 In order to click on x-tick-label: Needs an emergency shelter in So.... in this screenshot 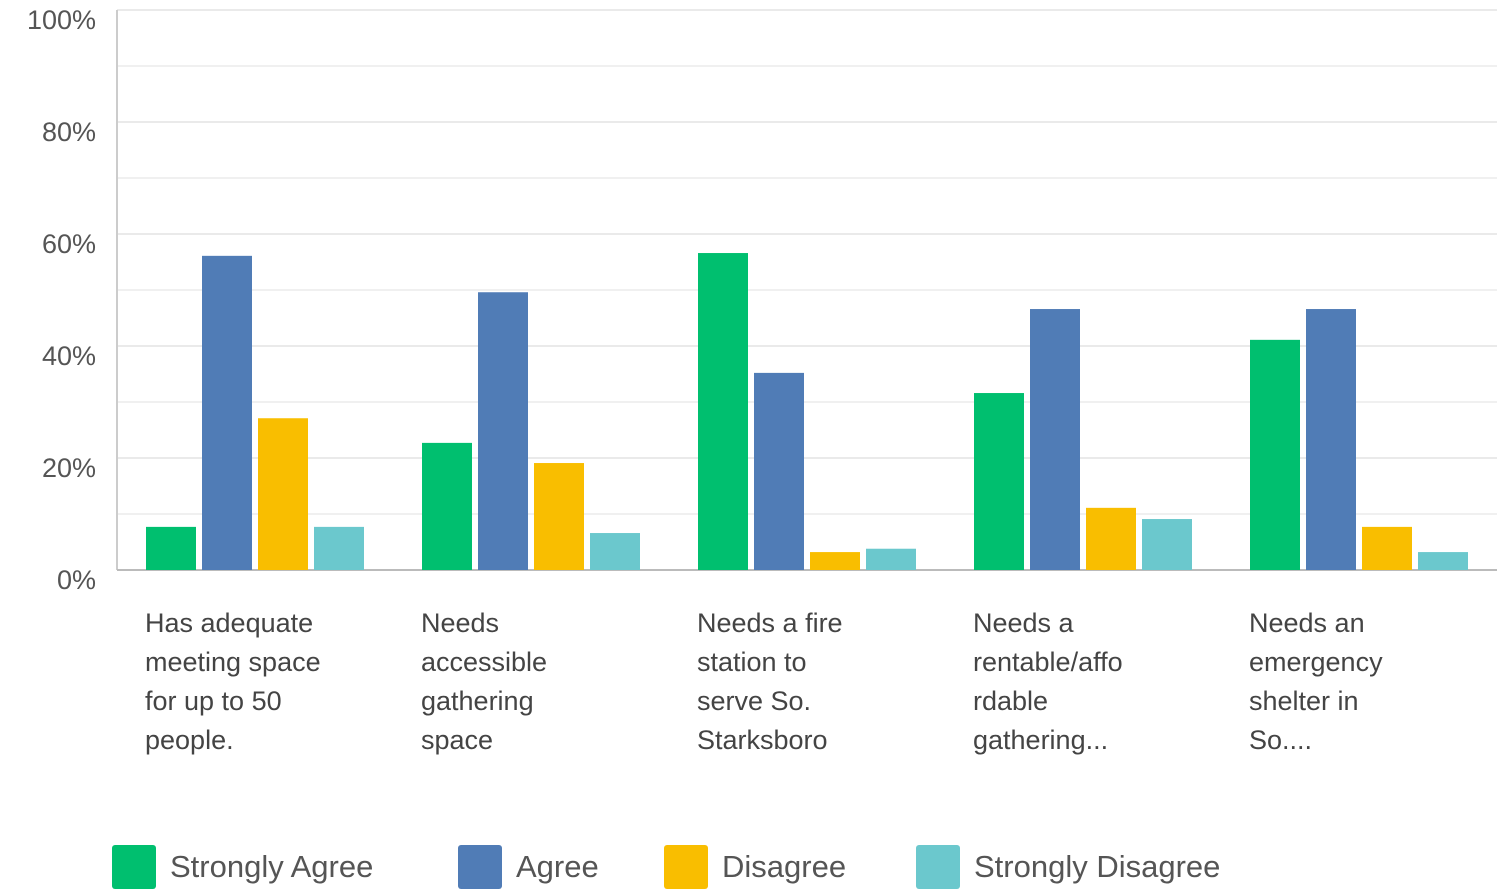, I will do `click(1316, 681)`.